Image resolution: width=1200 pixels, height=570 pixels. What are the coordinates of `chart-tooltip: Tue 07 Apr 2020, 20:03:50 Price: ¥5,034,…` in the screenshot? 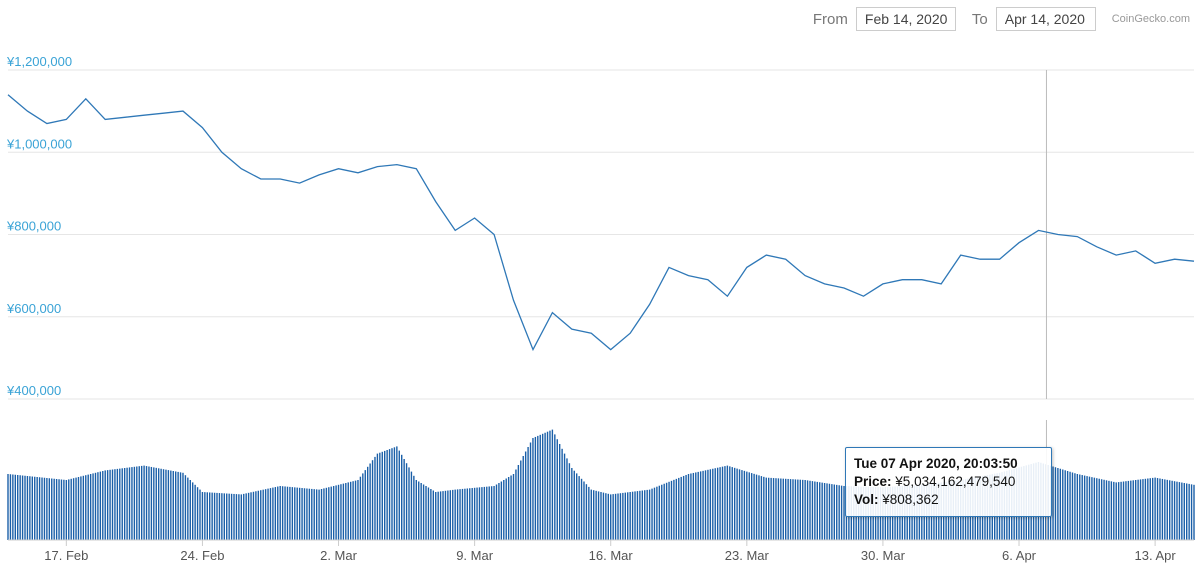 It's located at (948, 482).